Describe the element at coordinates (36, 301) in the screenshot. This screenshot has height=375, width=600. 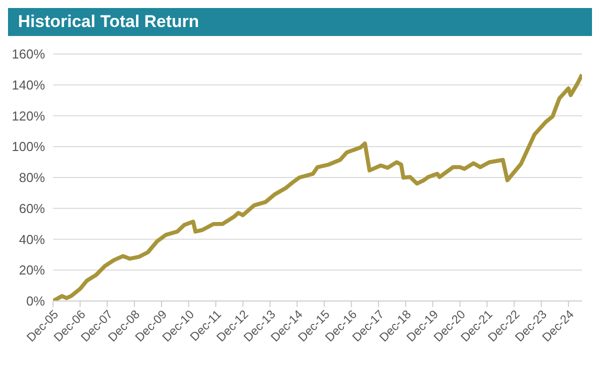
I see `y-tick-label: 0%` at that location.